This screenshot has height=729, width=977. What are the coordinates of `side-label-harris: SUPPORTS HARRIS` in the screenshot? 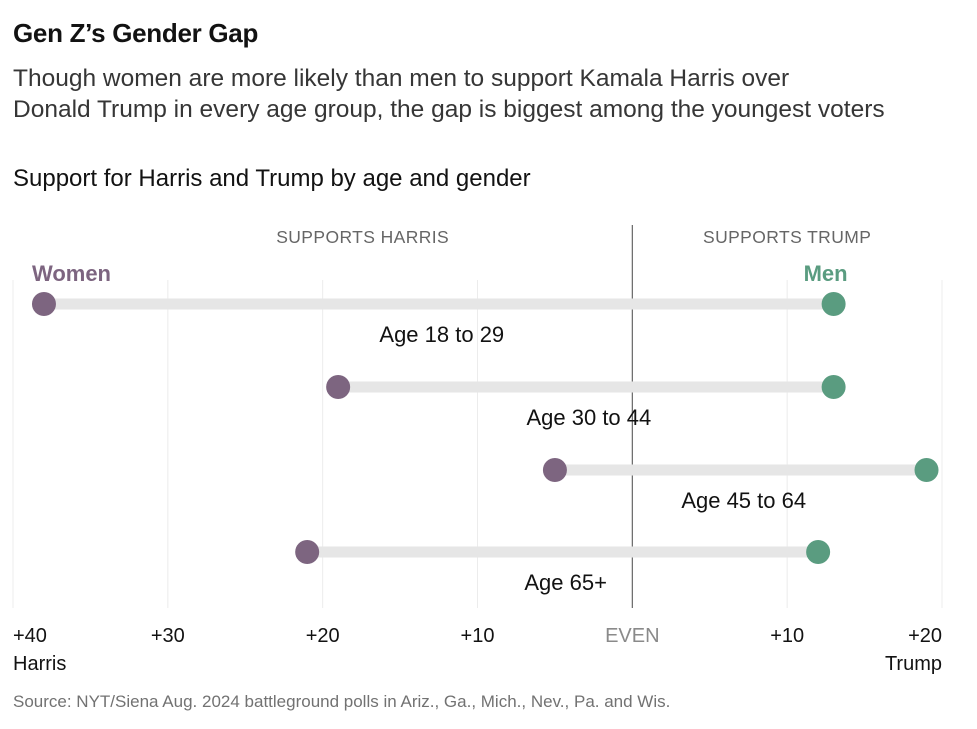 It's located at (362, 237).